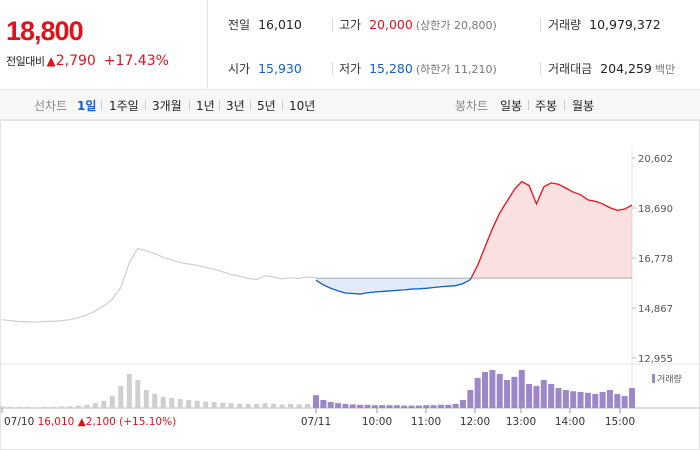  Describe the element at coordinates (235, 106) in the screenshot. I see `period-3y: 3년` at that location.